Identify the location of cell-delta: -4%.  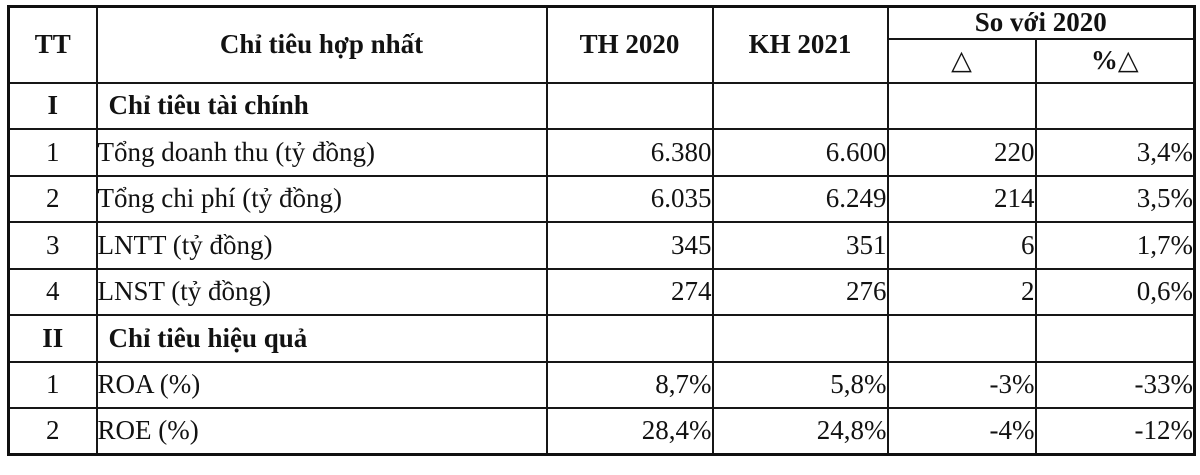
(961, 431).